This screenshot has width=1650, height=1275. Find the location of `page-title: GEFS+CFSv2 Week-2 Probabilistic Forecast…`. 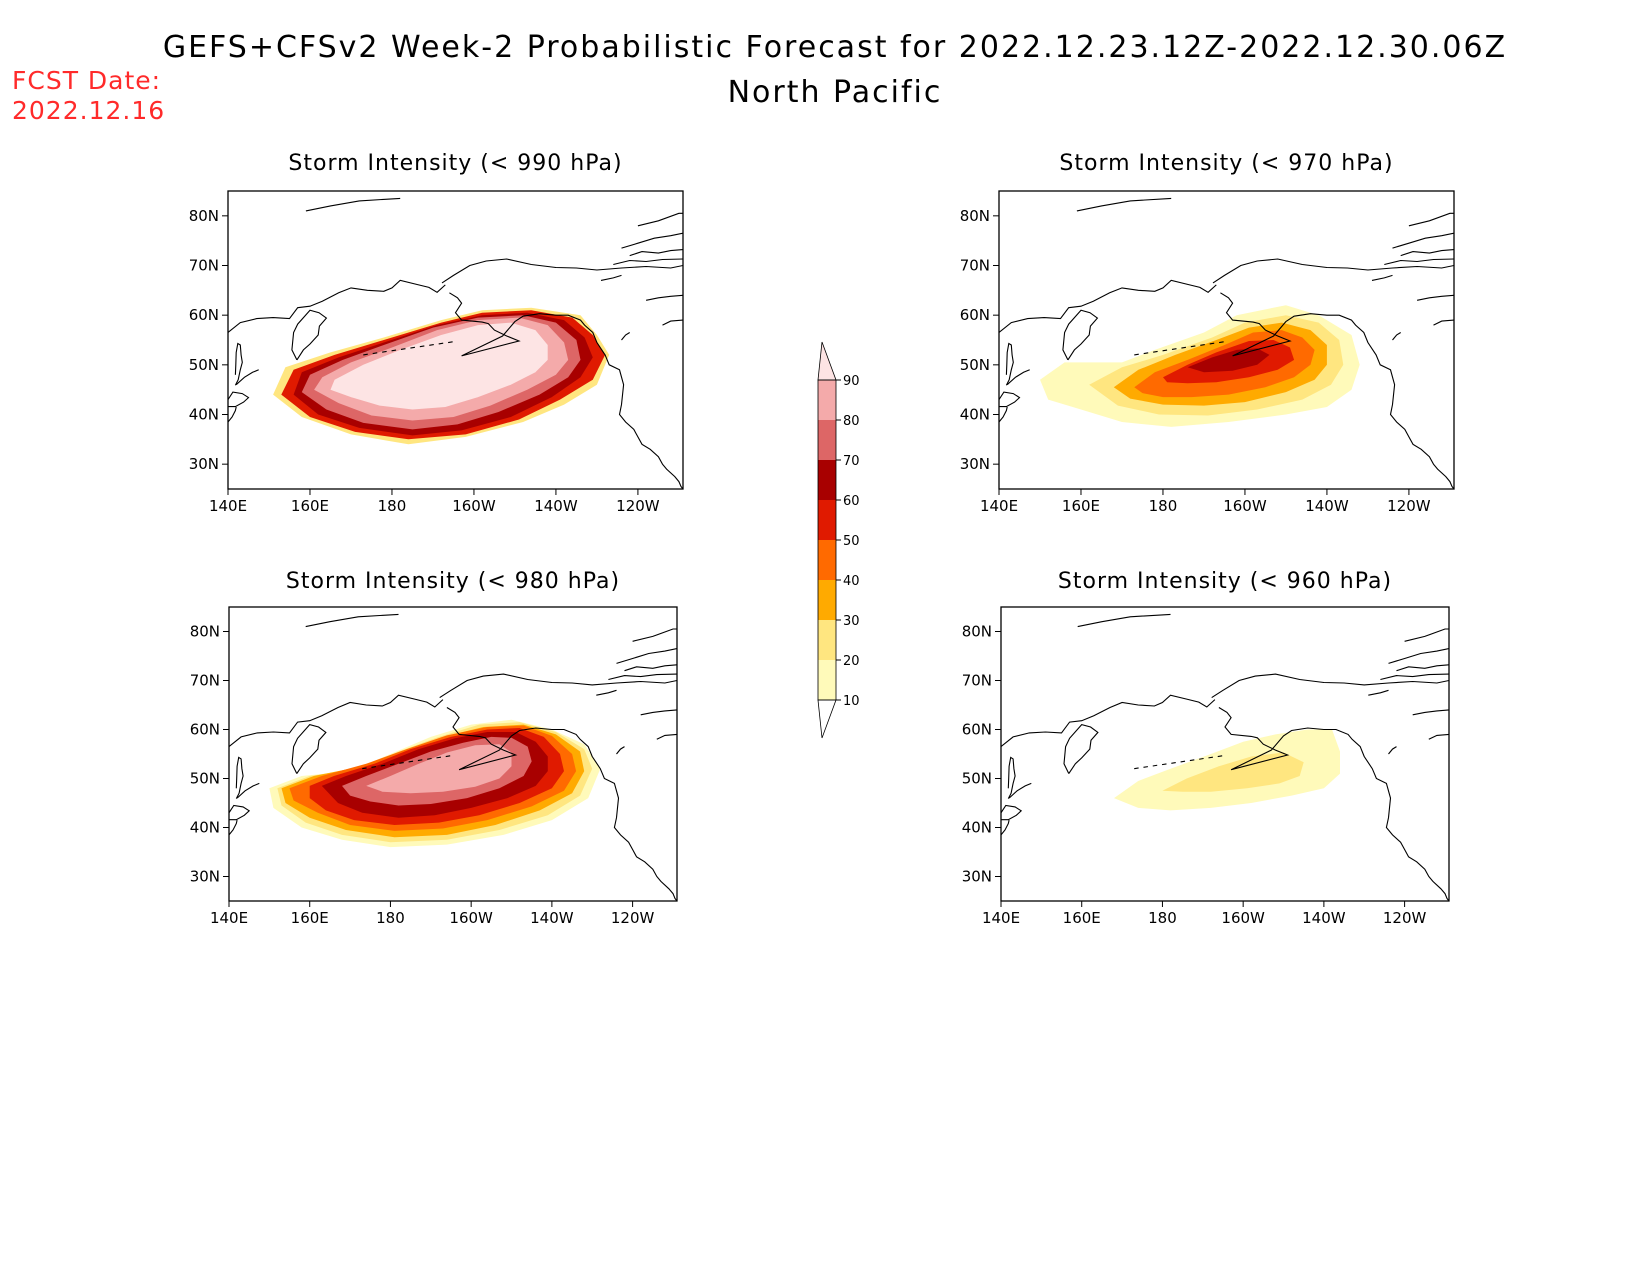

page-title: GEFS+CFSv2 Week-2 Probabilistic Forecast… is located at coordinates (835, 47).